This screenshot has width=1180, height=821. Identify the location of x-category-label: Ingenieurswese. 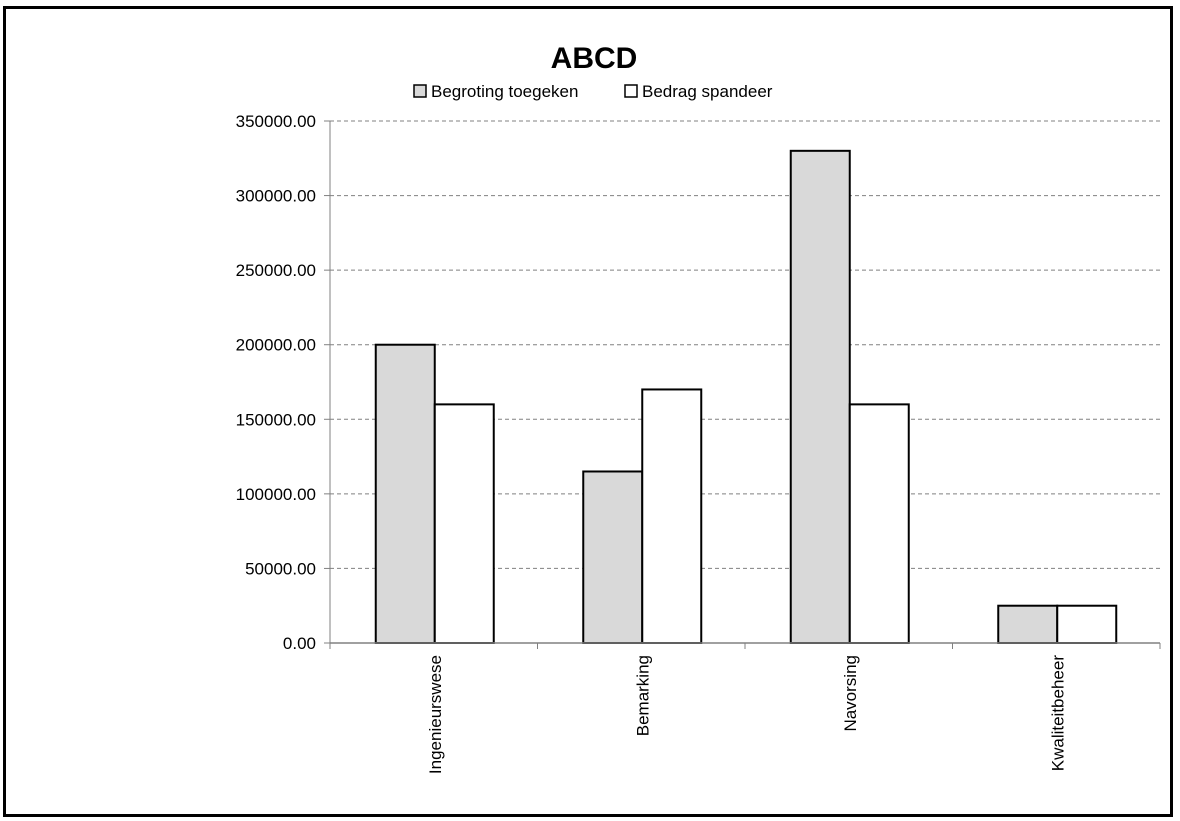
(435, 714).